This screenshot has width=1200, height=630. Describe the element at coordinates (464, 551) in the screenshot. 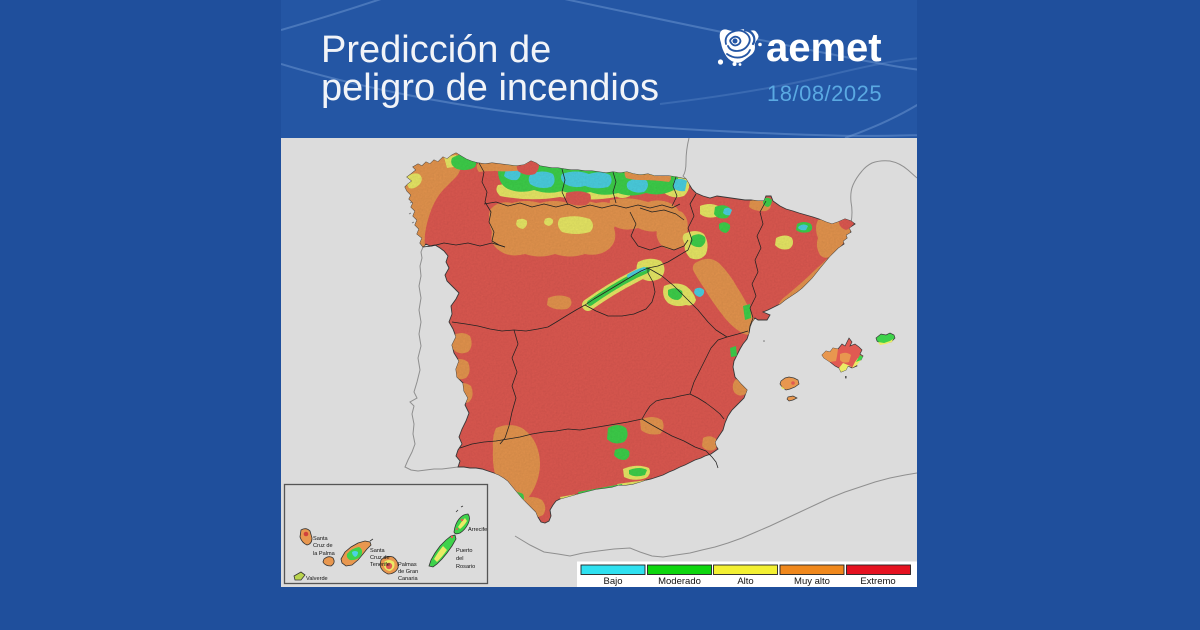

I see `svg-text: Puerto` at that location.